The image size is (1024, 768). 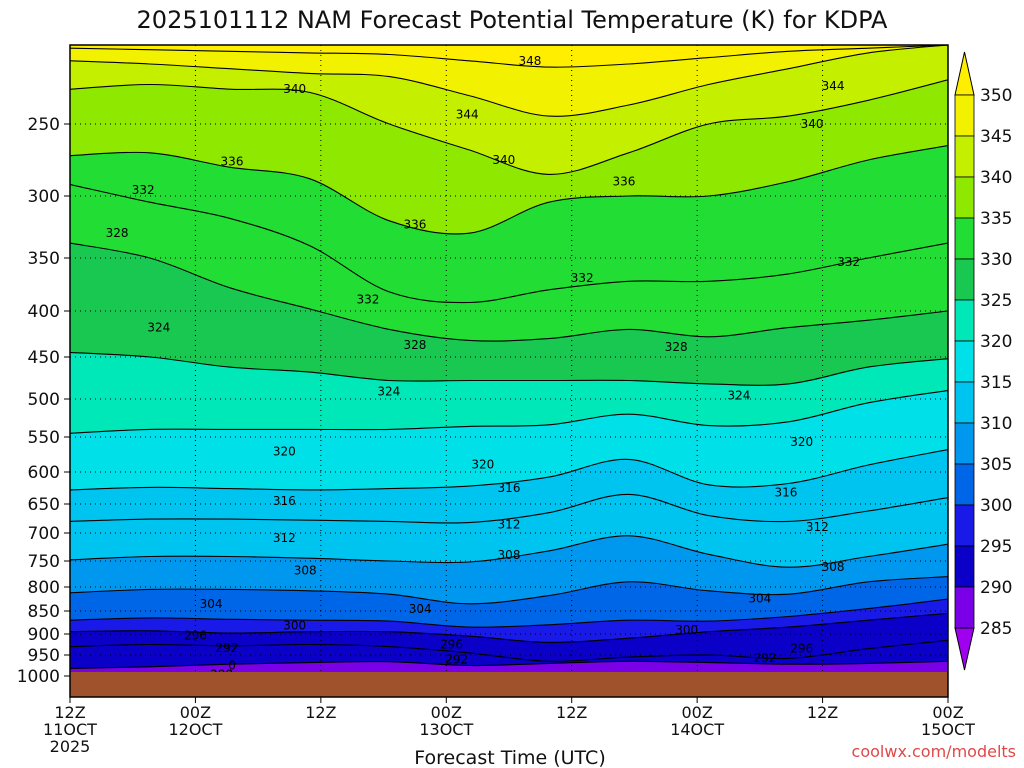 I want to click on x-tick-label: 13OCT, so click(x=446, y=729).